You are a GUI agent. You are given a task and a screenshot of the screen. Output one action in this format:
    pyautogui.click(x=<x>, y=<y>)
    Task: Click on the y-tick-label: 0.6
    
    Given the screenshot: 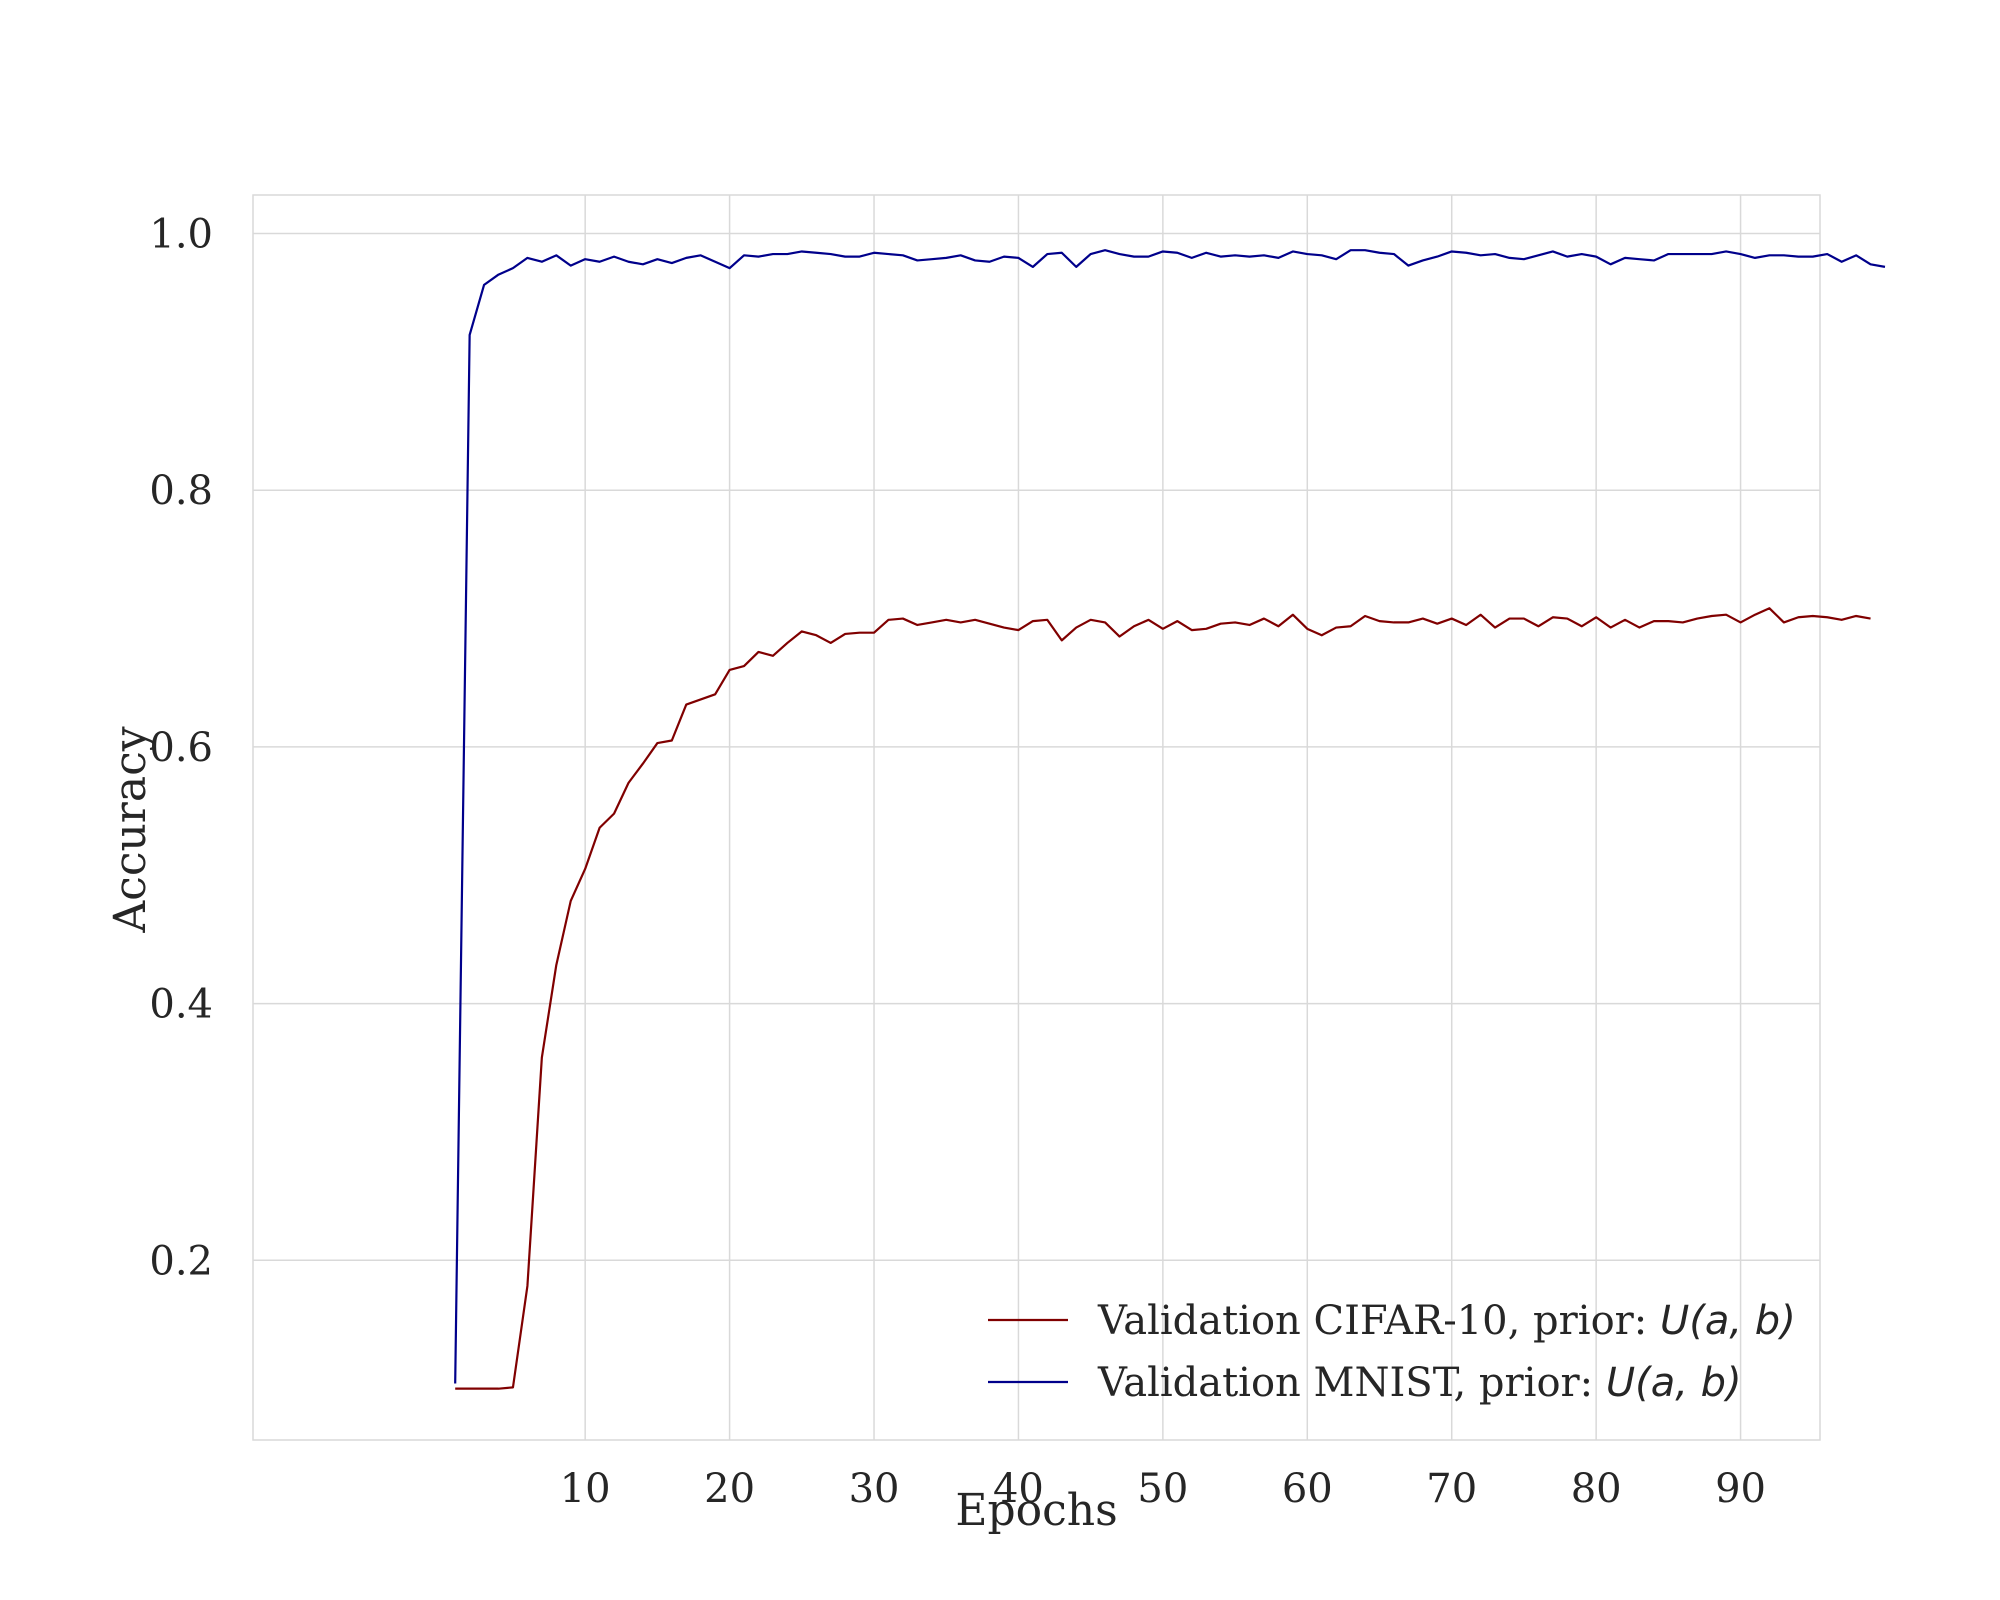 What is the action you would take?
    pyautogui.click(x=181, y=748)
    